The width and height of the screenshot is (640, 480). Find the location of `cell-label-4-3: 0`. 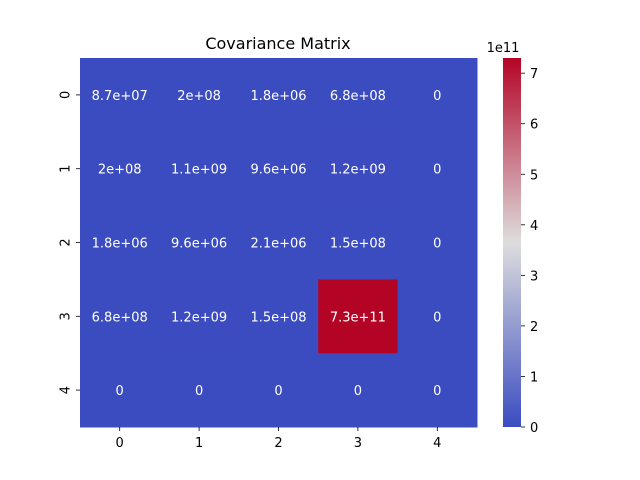

cell-label-4-3: 0 is located at coordinates (358, 391).